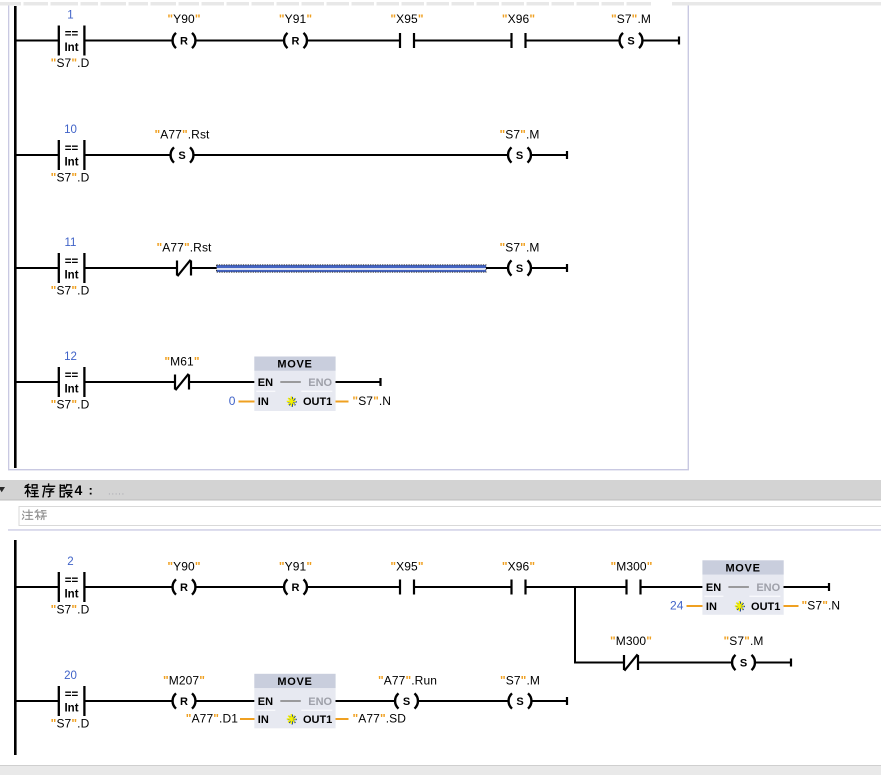 The image size is (881, 775). I want to click on svg-text: 11, so click(71, 243).